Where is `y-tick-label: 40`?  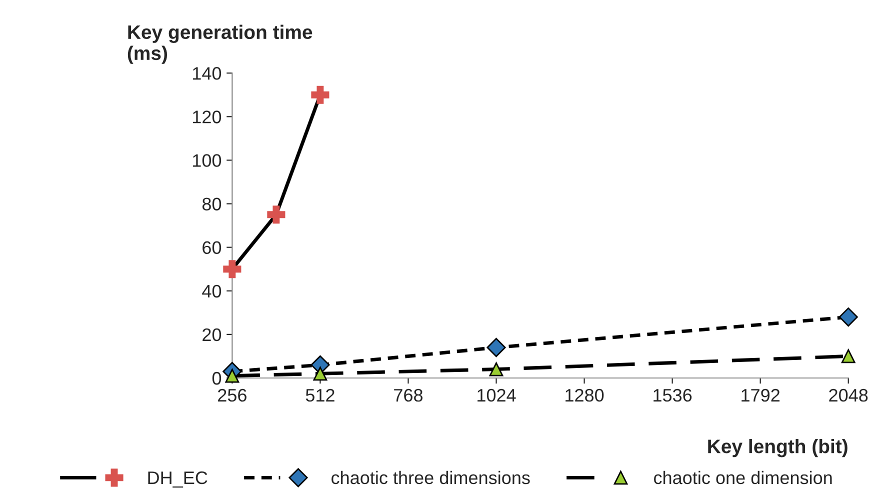 y-tick-label: 40 is located at coordinates (212, 291).